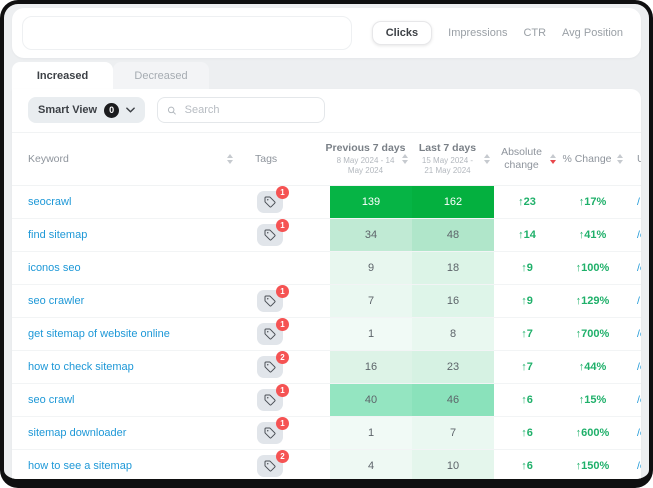  I want to click on header-percent-change: % Change, so click(592, 159).